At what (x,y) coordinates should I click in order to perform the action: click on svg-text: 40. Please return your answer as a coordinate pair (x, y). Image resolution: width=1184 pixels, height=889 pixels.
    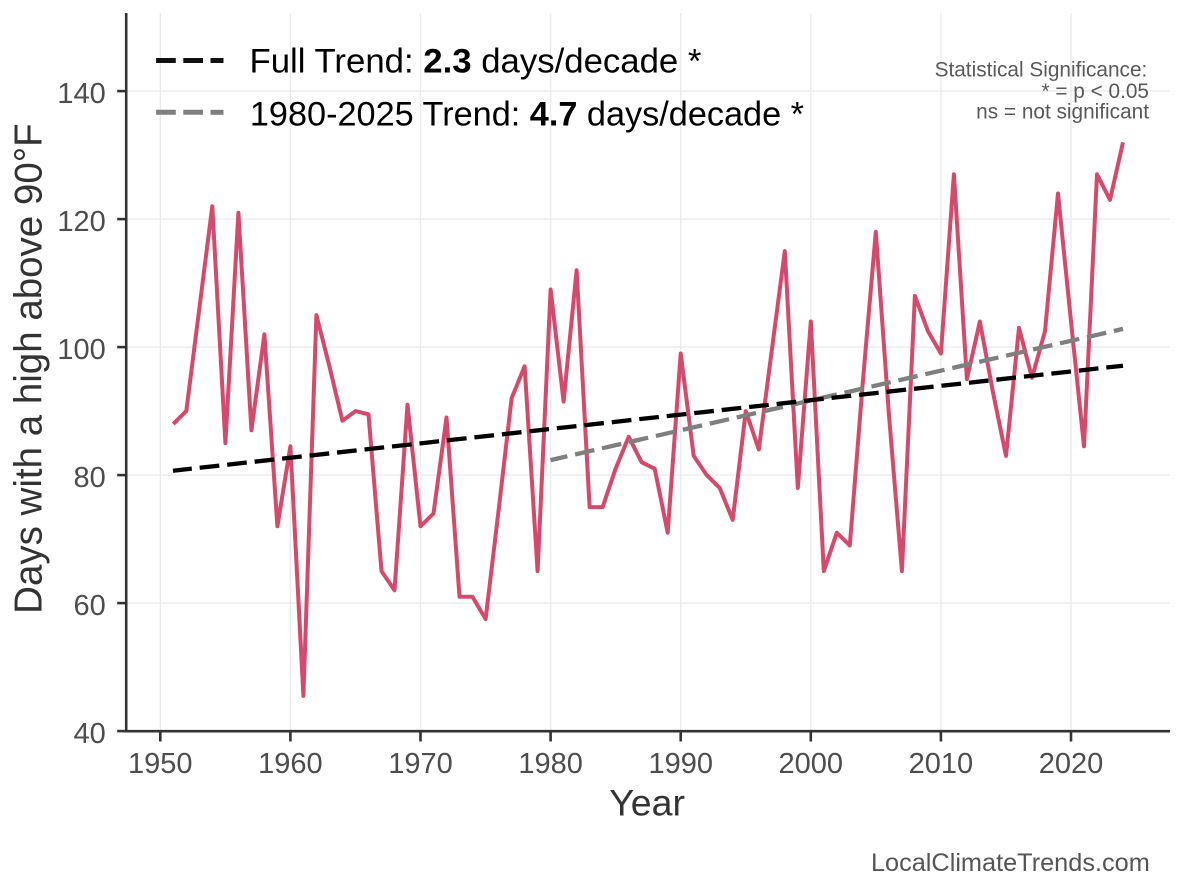
    Looking at the image, I should click on (90, 734).